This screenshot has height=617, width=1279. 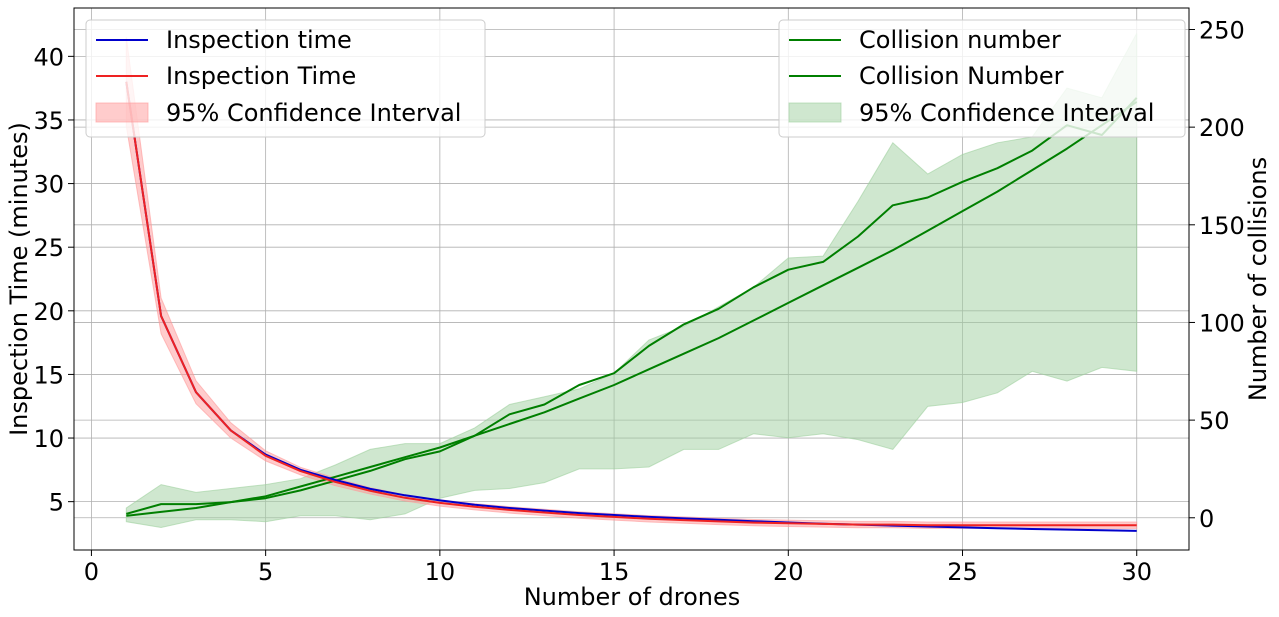 I want to click on legend-label-ci-red: 95% Confidence Interval, so click(x=313, y=113).